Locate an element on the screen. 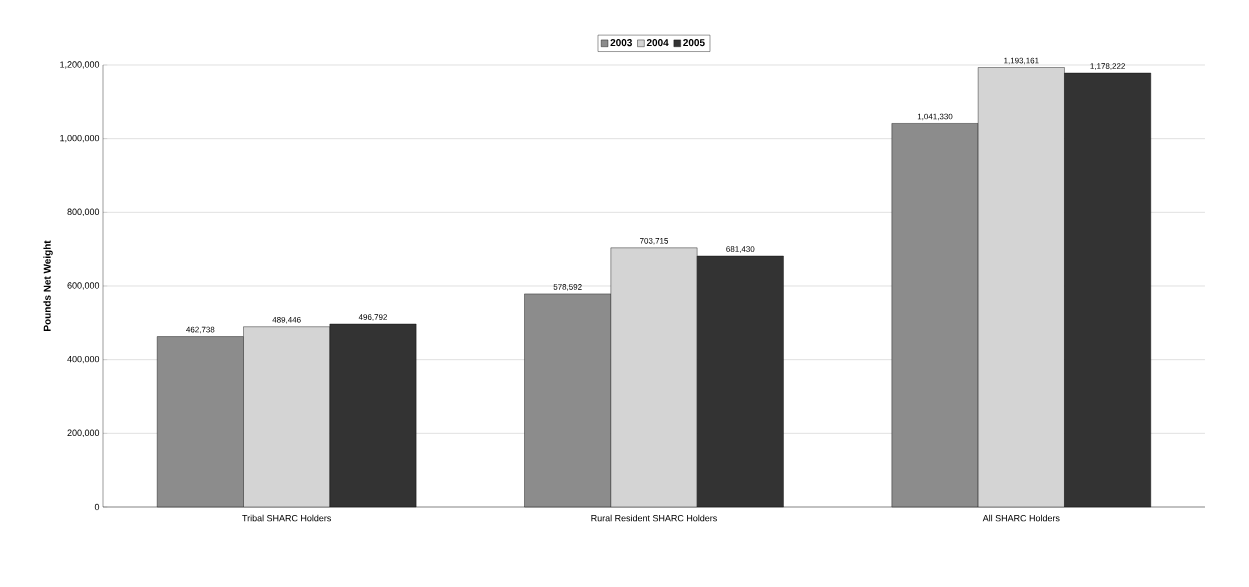 The width and height of the screenshot is (1249, 587). x-tick-label: Tribal SHARC Holders is located at coordinates (286, 518).